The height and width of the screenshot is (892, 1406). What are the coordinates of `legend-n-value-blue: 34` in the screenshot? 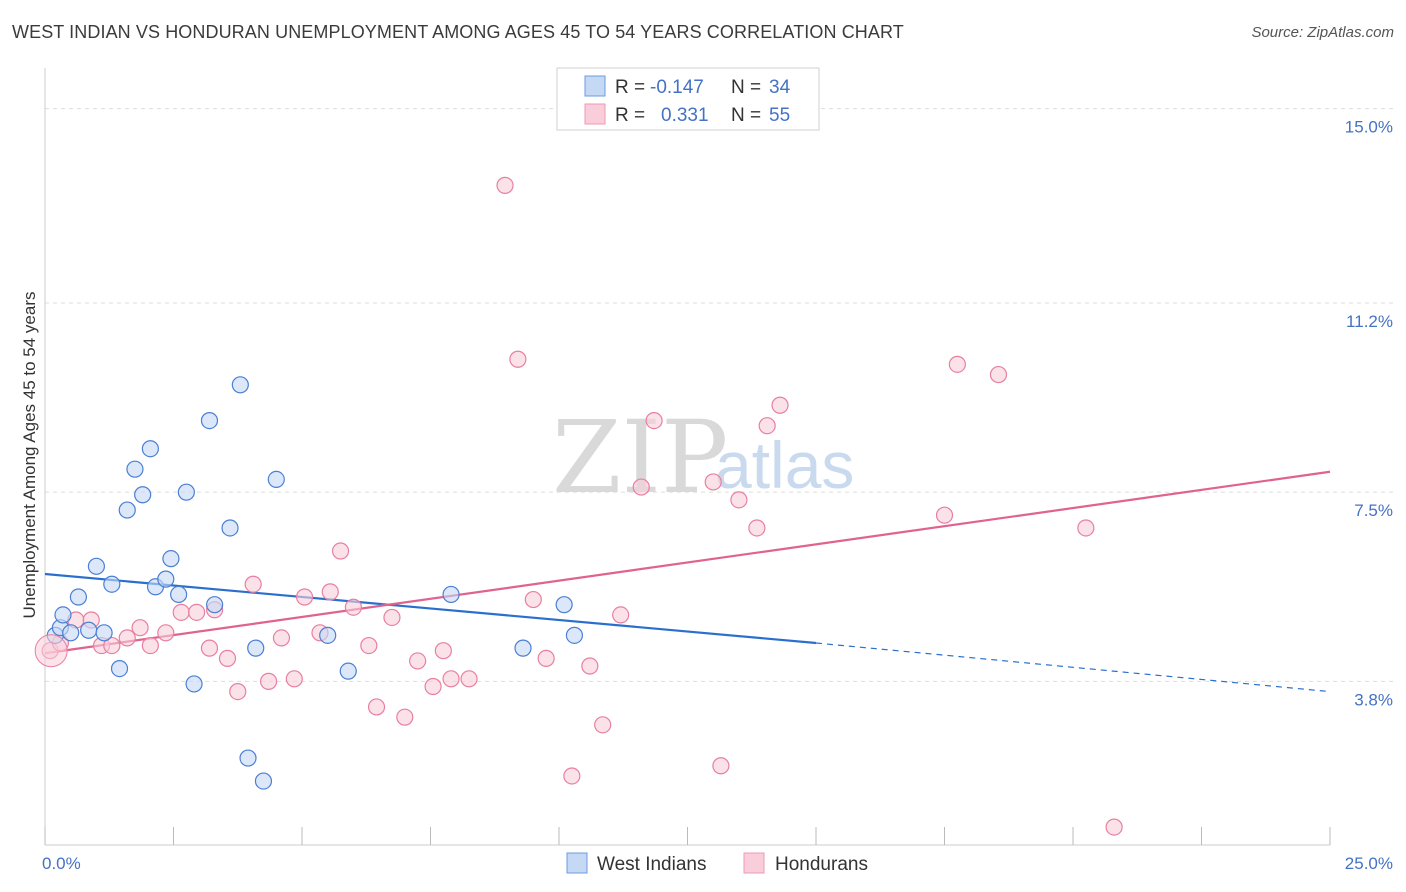 It's located at (780, 87).